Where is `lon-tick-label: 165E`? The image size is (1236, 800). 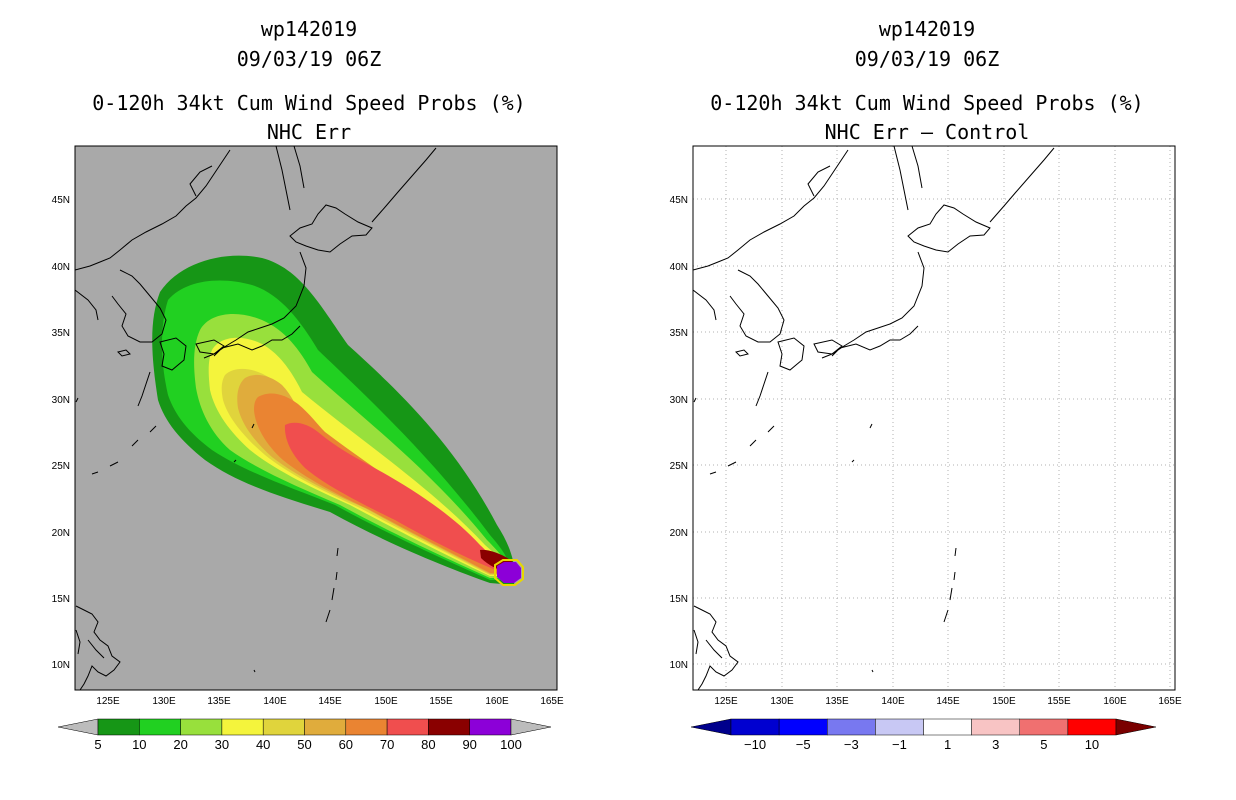 lon-tick-label: 165E is located at coordinates (1170, 701).